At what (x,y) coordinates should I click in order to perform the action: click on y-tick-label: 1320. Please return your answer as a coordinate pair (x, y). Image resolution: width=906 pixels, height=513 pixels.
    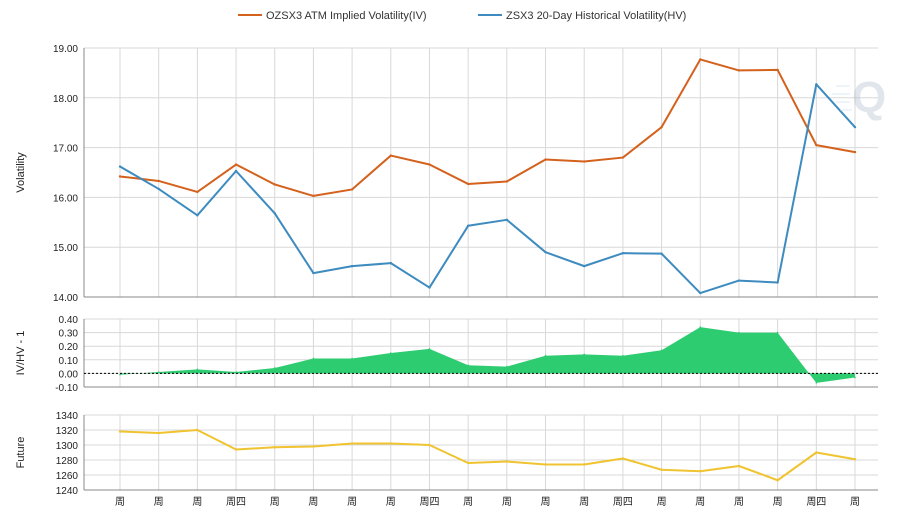
    Looking at the image, I should click on (67, 431).